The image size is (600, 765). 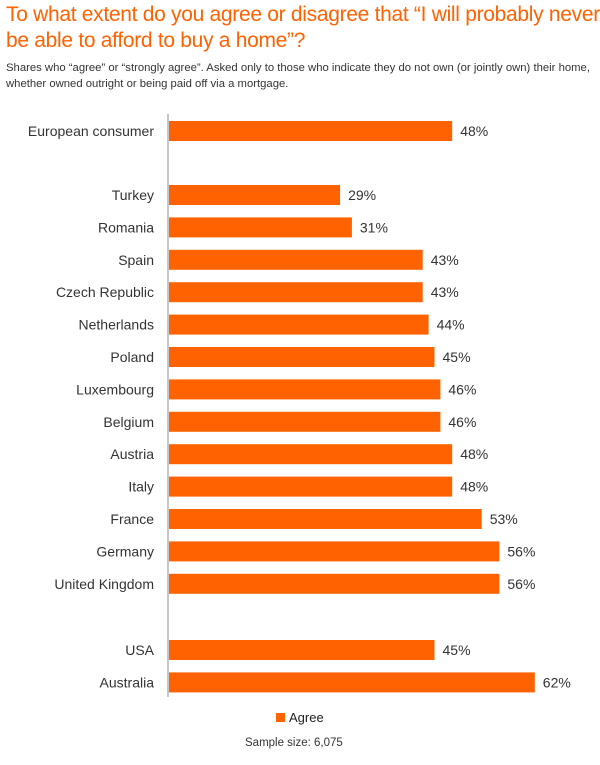 I want to click on data-label: 44%, so click(x=451, y=325).